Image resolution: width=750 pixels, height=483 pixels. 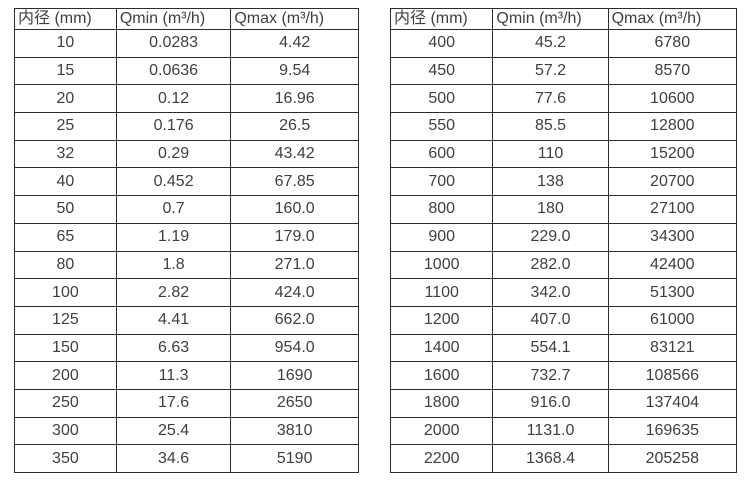 I want to click on cell-diameter: 1600, so click(x=441, y=375).